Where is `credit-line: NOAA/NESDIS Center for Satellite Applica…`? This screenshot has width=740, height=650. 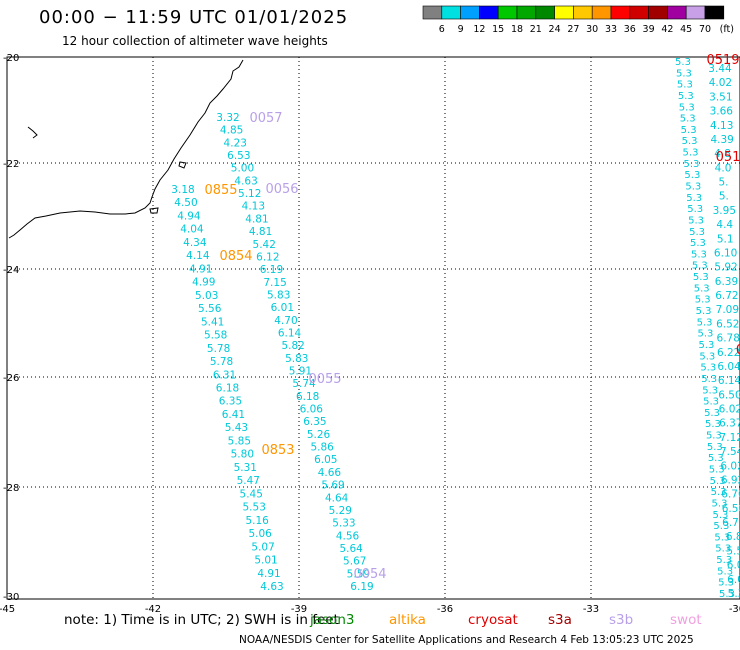 credit-line: NOAA/NESDIS Center for Satellite Applica… is located at coordinates (466, 640).